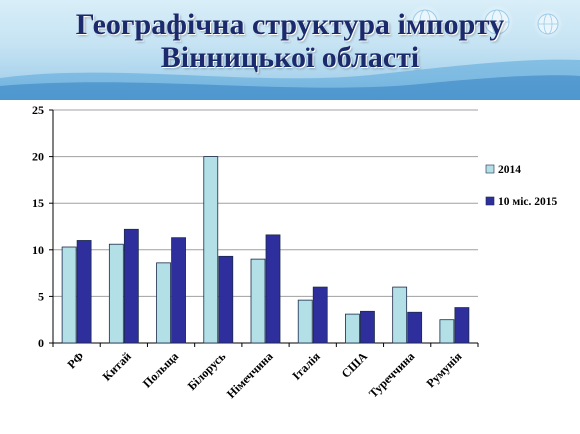 This screenshot has width=580, height=434. Describe the element at coordinates (528, 202) in the screenshot. I see `legend-label: 10 міс. 2015` at that location.